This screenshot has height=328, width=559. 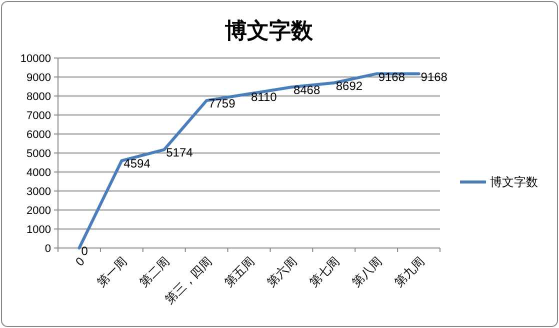 What do you see at coordinates (240, 272) in the screenshot?
I see `x-tick-label: 第五周` at bounding box center [240, 272].